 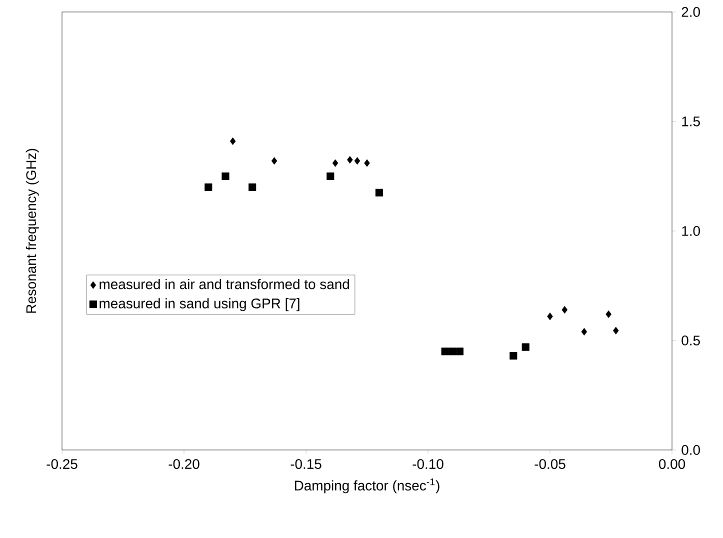 What do you see at coordinates (691, 12) in the screenshot?
I see `y-tick-label: 2.0` at bounding box center [691, 12].